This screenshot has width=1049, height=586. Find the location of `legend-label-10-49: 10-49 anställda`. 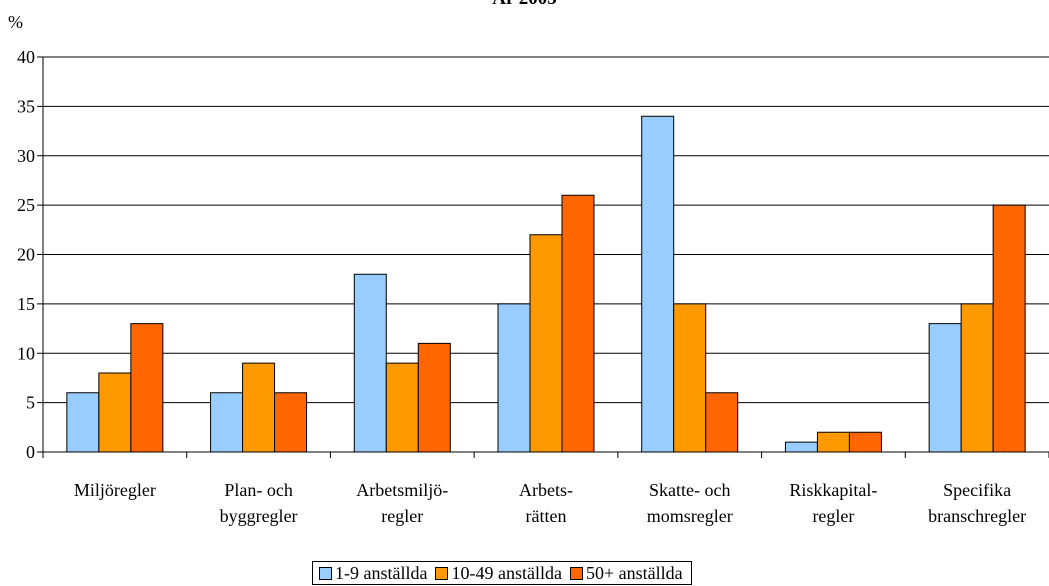

legend-label-10-49: 10-49 anställda is located at coordinates (506, 572).